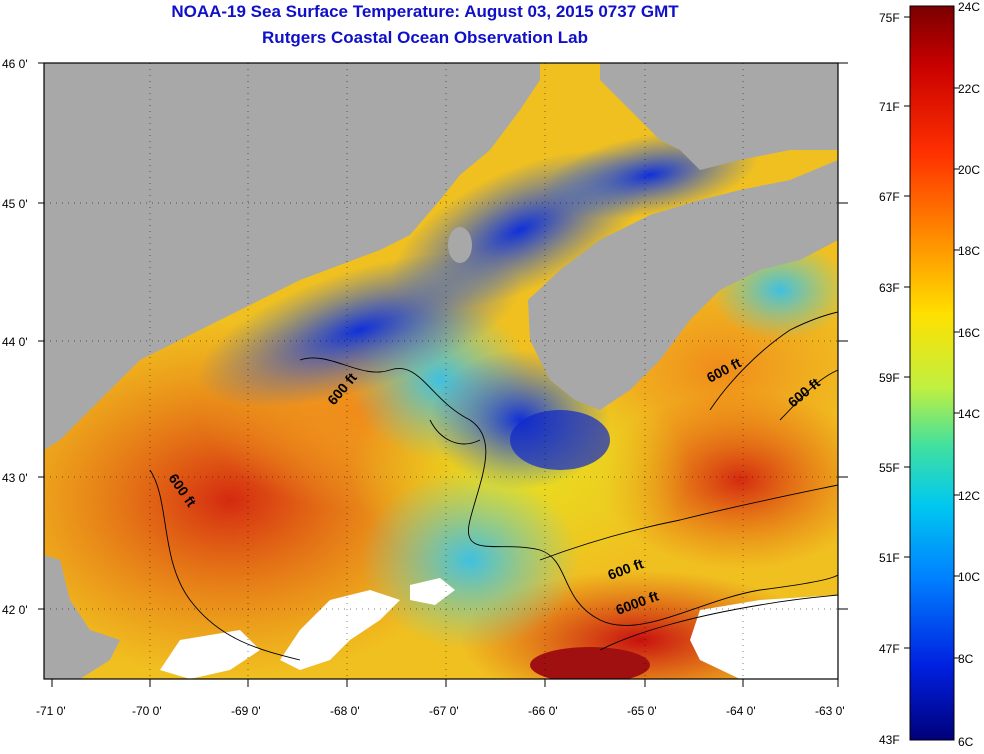 This screenshot has width=984, height=754. Describe the element at coordinates (15, 64) in the screenshot. I see `lat-label-46: 46 0'` at that location.